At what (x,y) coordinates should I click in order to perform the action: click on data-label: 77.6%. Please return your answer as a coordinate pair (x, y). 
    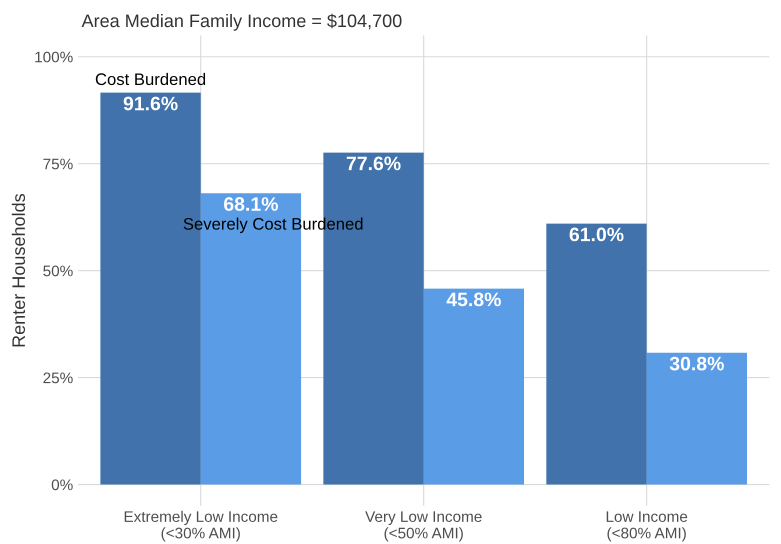
    Looking at the image, I should click on (373, 163).